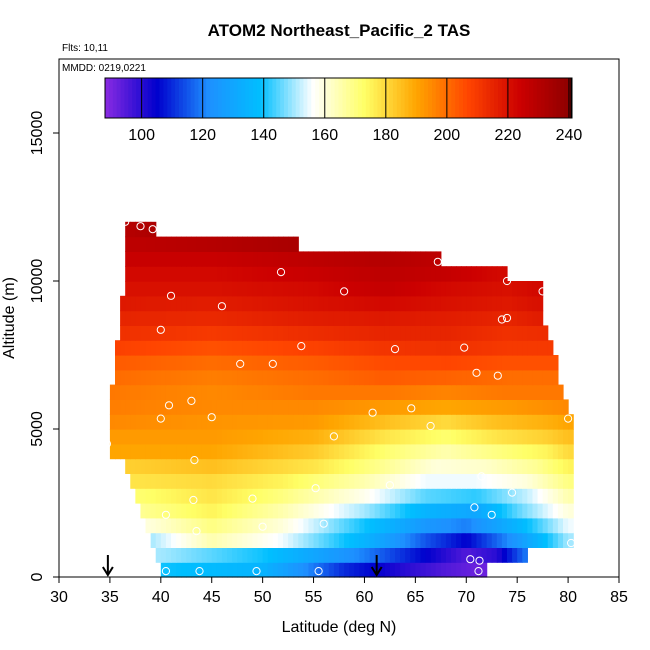 Image resolution: width=650 pixels, height=650 pixels. What do you see at coordinates (343, 110) in the screenshot?
I see `colorbar: 100 120 140 160 180 200 220 240` at bounding box center [343, 110].